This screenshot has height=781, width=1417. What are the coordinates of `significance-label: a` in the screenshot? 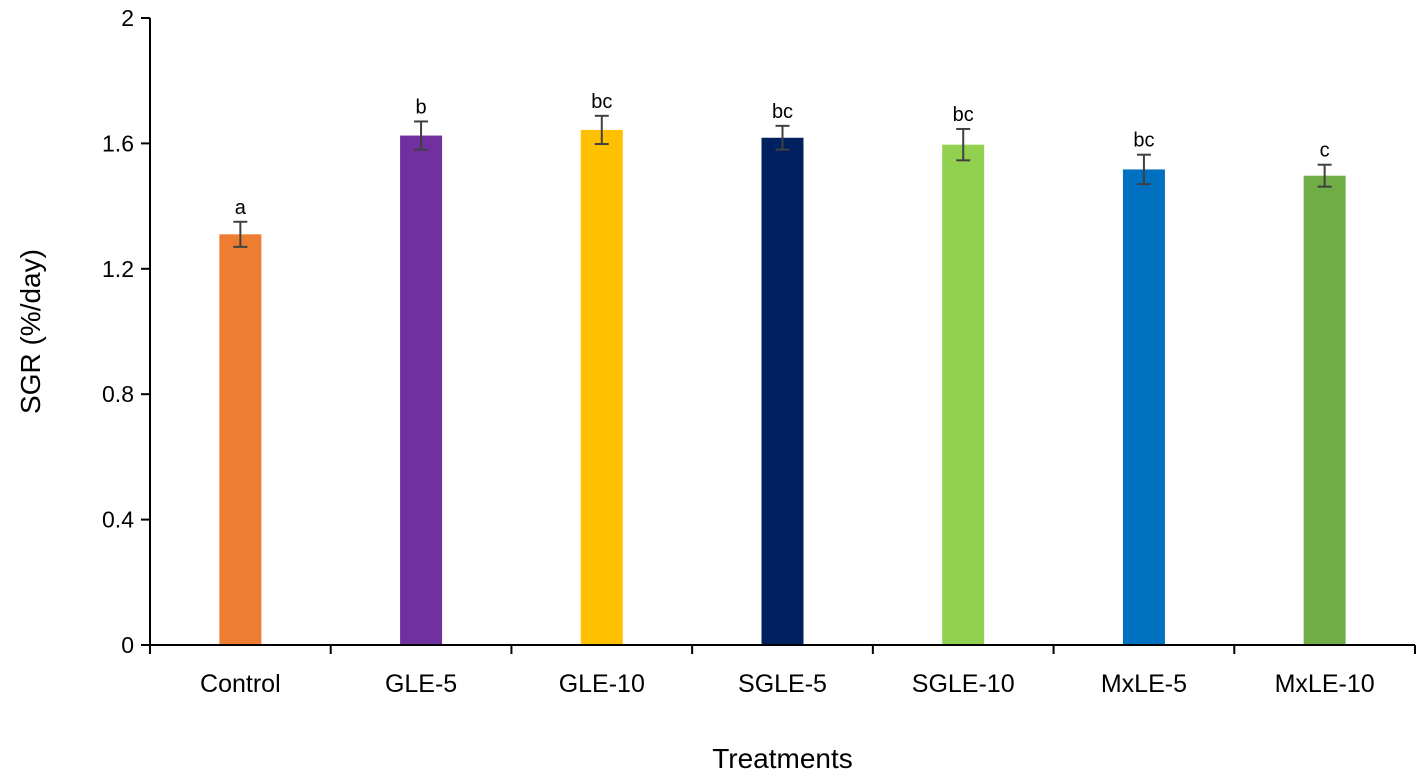 It's located at (241, 208).